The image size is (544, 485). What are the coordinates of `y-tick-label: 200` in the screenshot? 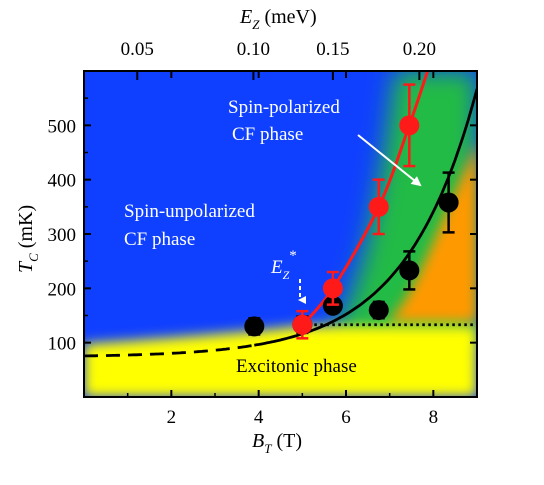 It's located at (62, 289).